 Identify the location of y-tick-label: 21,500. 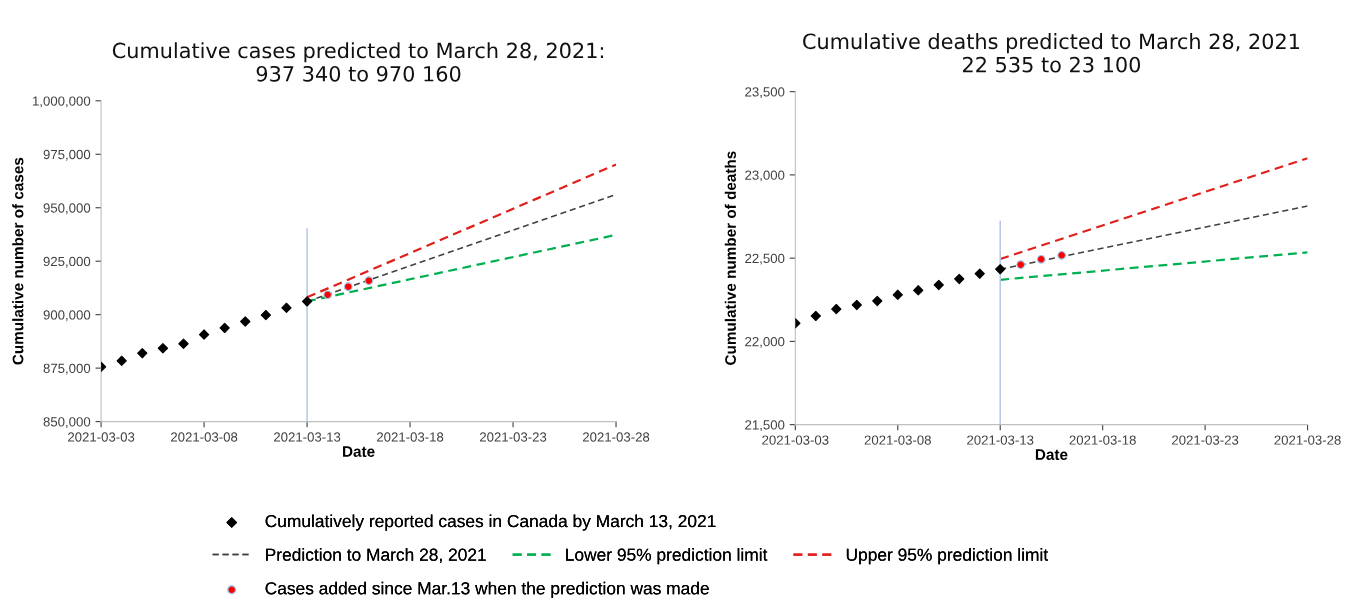
(765, 426).